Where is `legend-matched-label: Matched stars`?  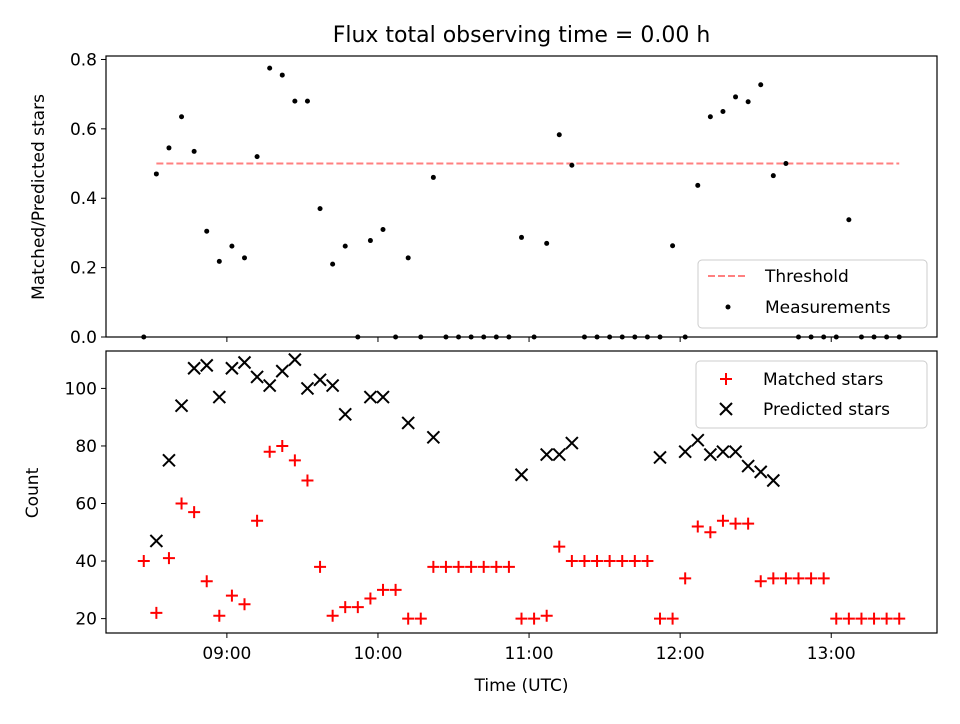
legend-matched-label: Matched stars is located at coordinates (823, 380).